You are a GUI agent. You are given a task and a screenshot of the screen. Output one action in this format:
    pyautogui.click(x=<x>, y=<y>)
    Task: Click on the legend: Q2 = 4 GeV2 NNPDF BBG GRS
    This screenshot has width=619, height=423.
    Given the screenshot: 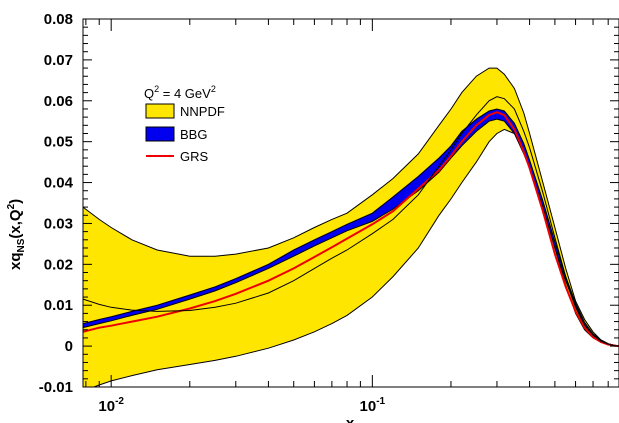 What is the action you would take?
    pyautogui.click(x=190, y=122)
    